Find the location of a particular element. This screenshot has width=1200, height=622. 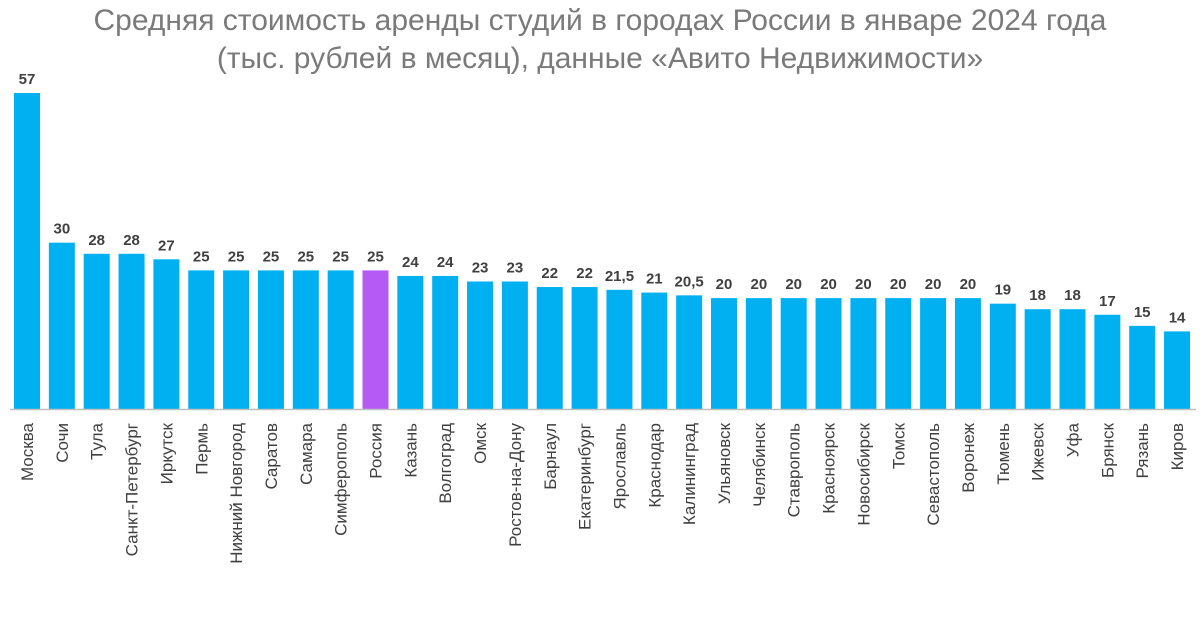

bar-value-label: 21,5 is located at coordinates (619, 276).